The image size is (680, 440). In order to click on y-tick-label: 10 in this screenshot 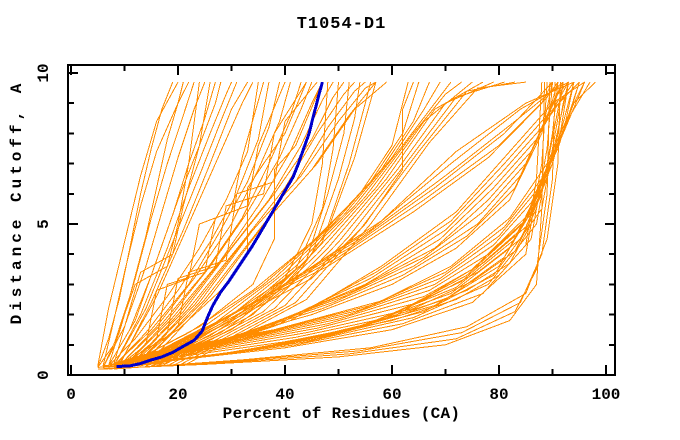, I will do `click(44, 72)`.